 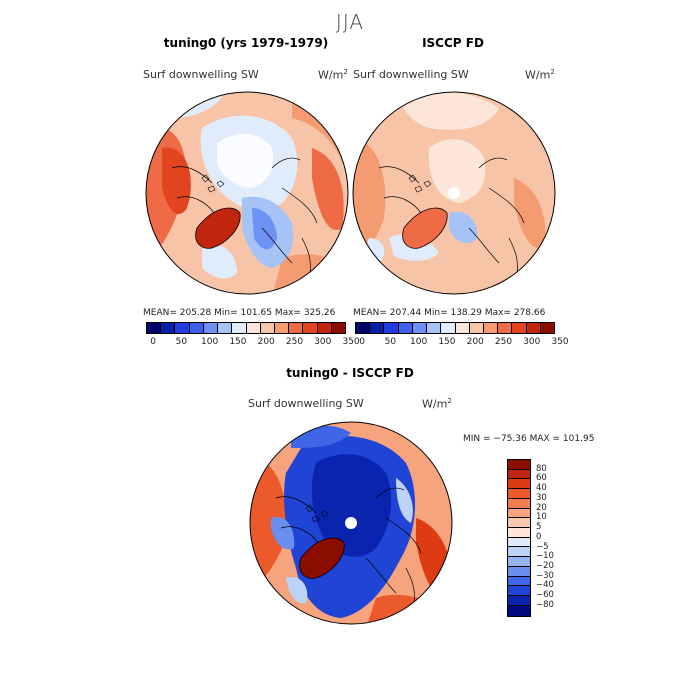 I want to click on colorbar-ticks-obs: 0 50 100 150 200 250 300 350, so click(x=461, y=343).